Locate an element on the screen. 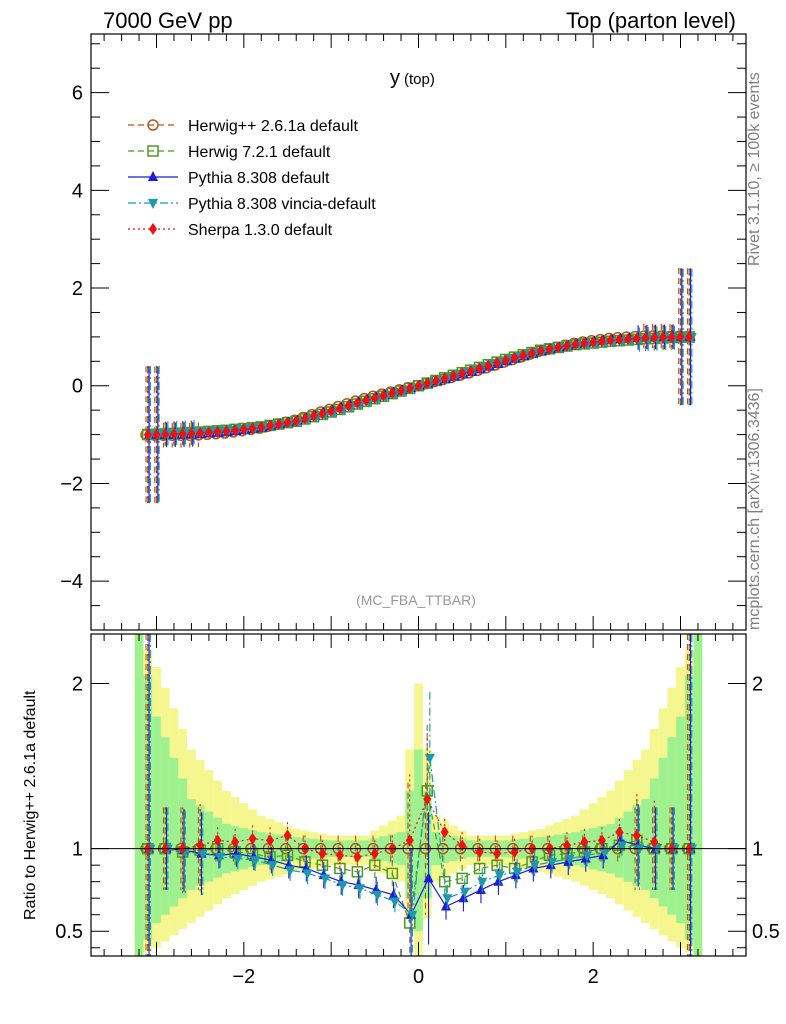 The width and height of the screenshot is (786, 1024). x-tick-label: 2 is located at coordinates (593, 977).